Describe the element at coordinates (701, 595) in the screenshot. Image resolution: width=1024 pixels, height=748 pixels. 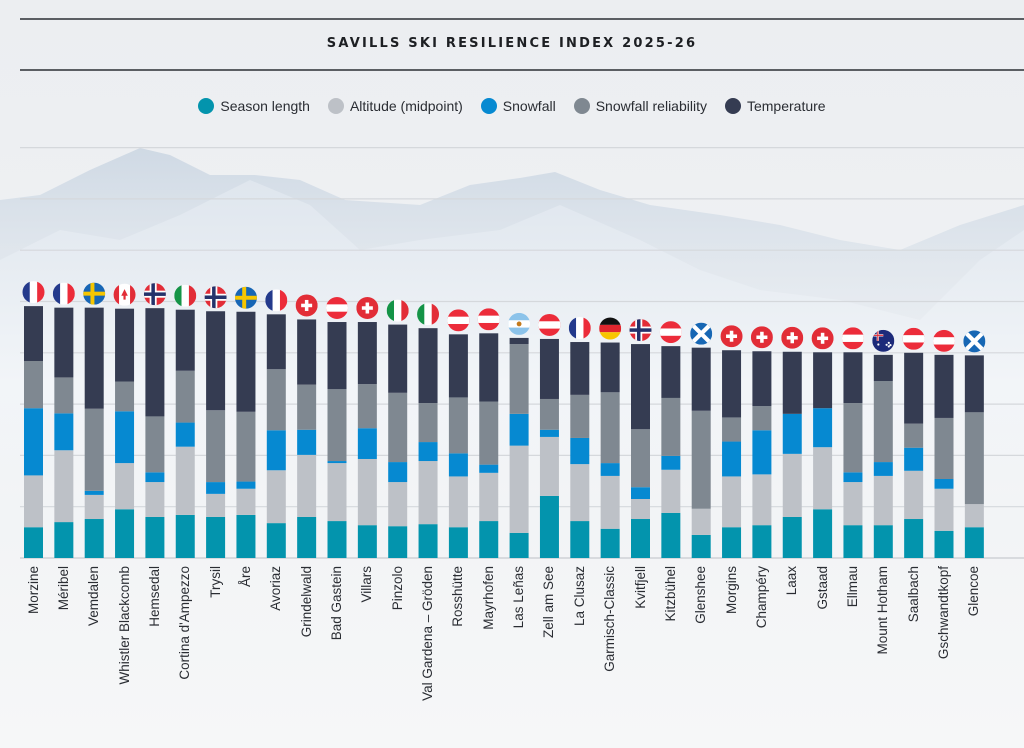
I see `x-tick-label: Glenshee` at that location.